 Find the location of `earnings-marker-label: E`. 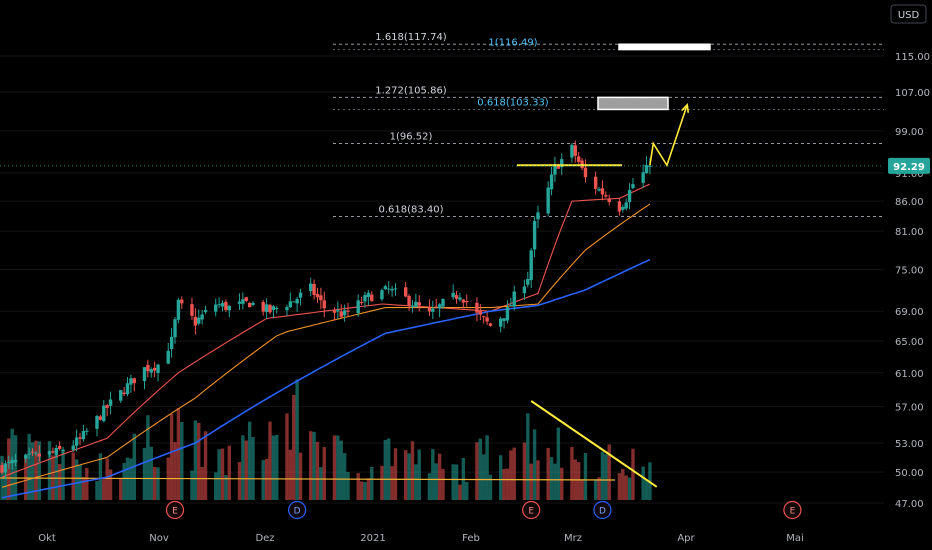

earnings-marker-label: E is located at coordinates (175, 512).